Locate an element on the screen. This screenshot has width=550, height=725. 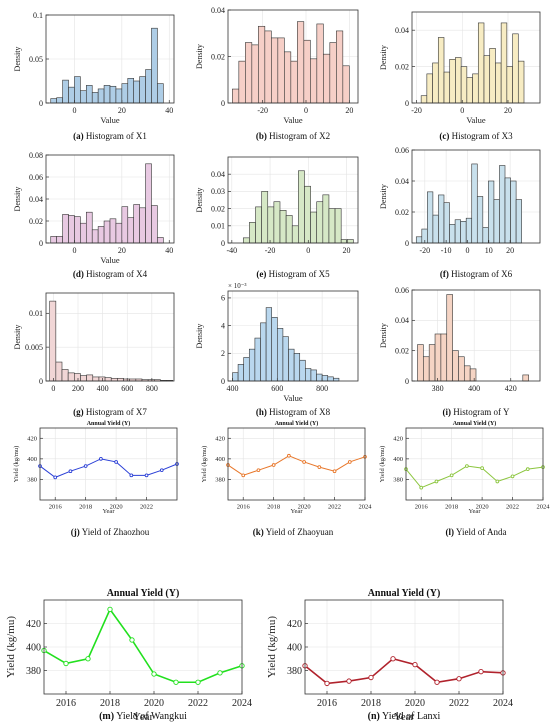
x-tick-label: 380 is located at coordinates (438, 388).